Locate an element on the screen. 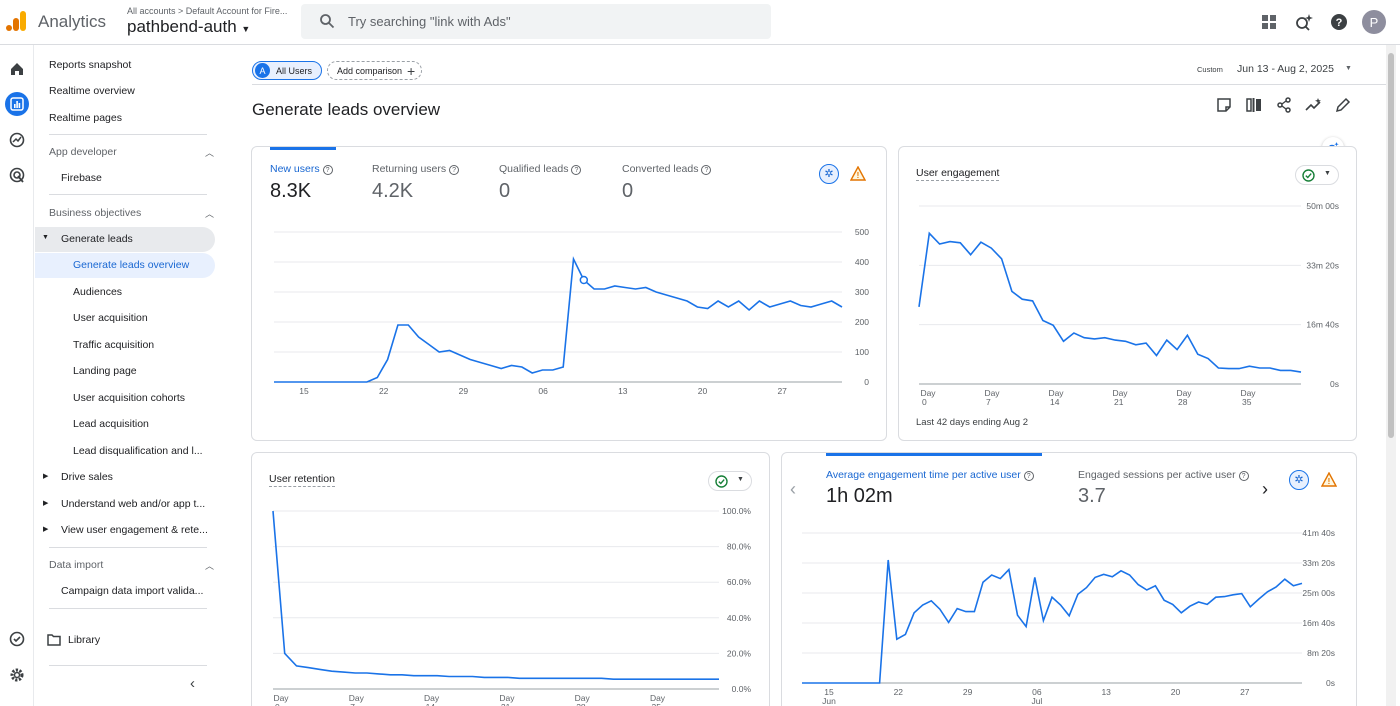 The width and height of the screenshot is (1400, 706). data-point-marker is located at coordinates (584, 280).